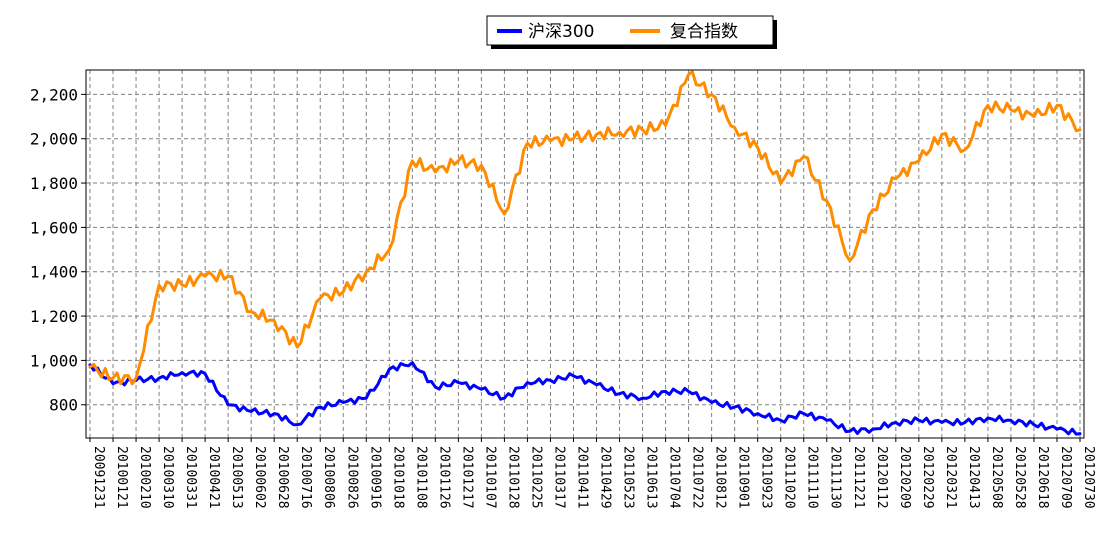 The image size is (1095, 555). What do you see at coordinates (561, 32) in the screenshot?
I see `legend-label-hs300: 沪深300` at bounding box center [561, 32].